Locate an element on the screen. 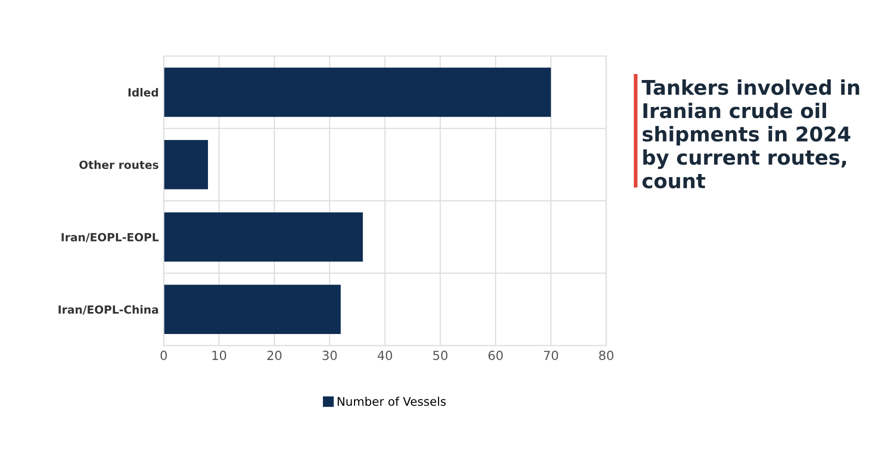 This screenshot has height=467, width=885. x-tick-label: 30 is located at coordinates (329, 355).